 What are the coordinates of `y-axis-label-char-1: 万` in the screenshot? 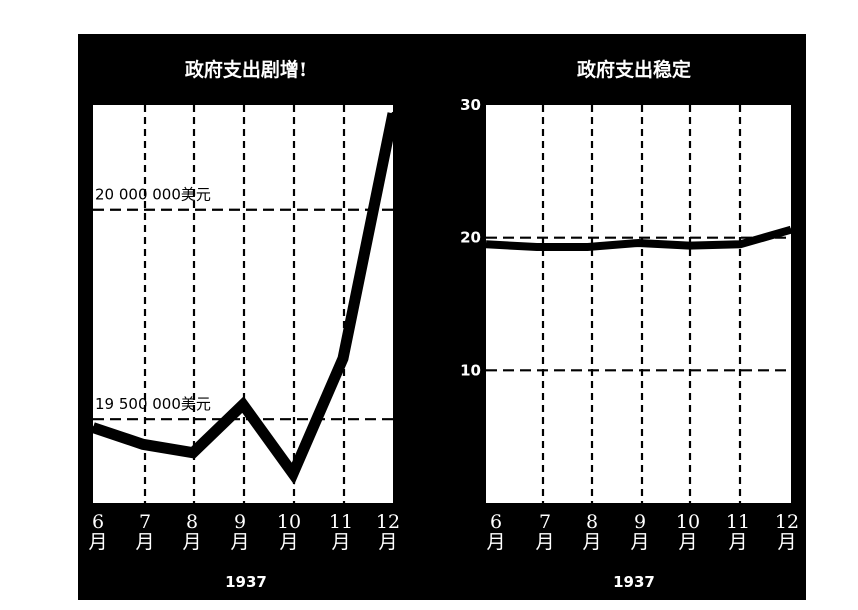 It's located at (437, 289).